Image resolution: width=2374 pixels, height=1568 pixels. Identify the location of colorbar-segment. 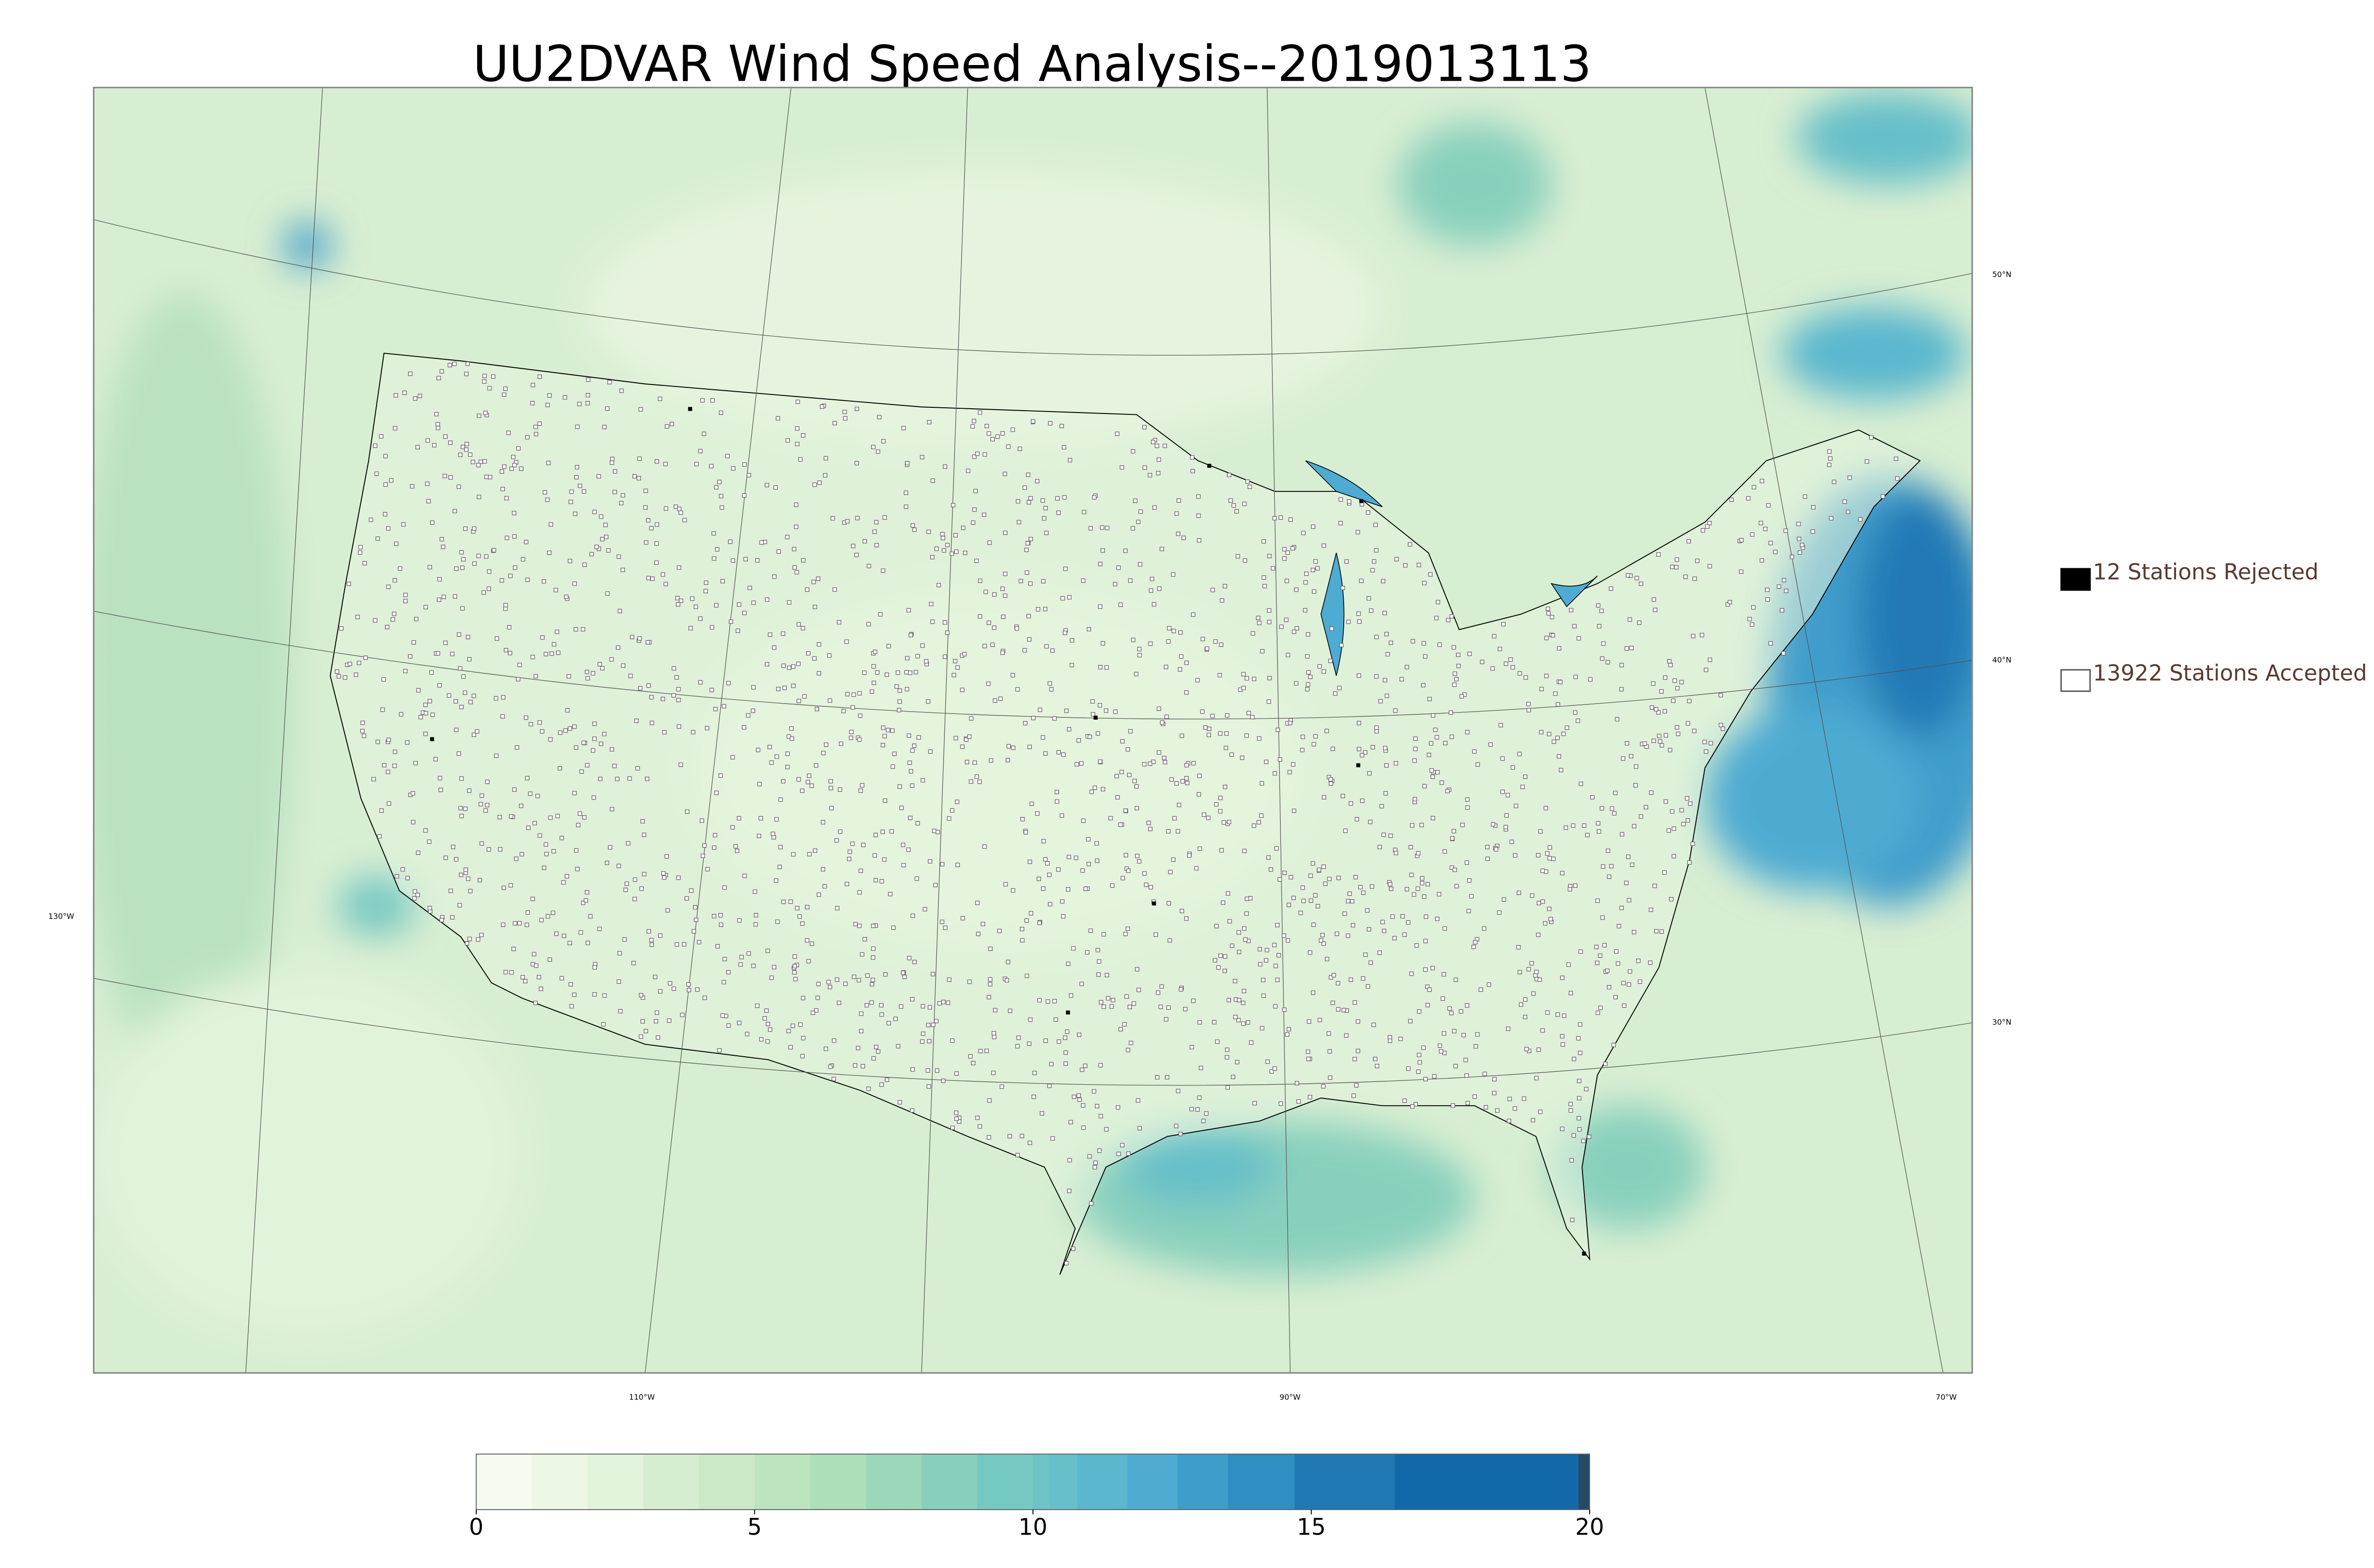
(1344, 1482).